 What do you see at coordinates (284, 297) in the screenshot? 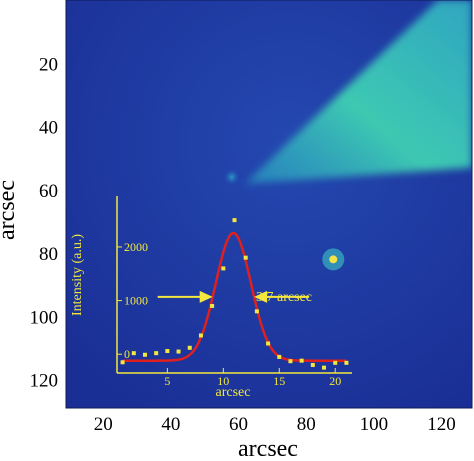
I see `fwhm-annotation: 3.7 arcsec` at bounding box center [284, 297].